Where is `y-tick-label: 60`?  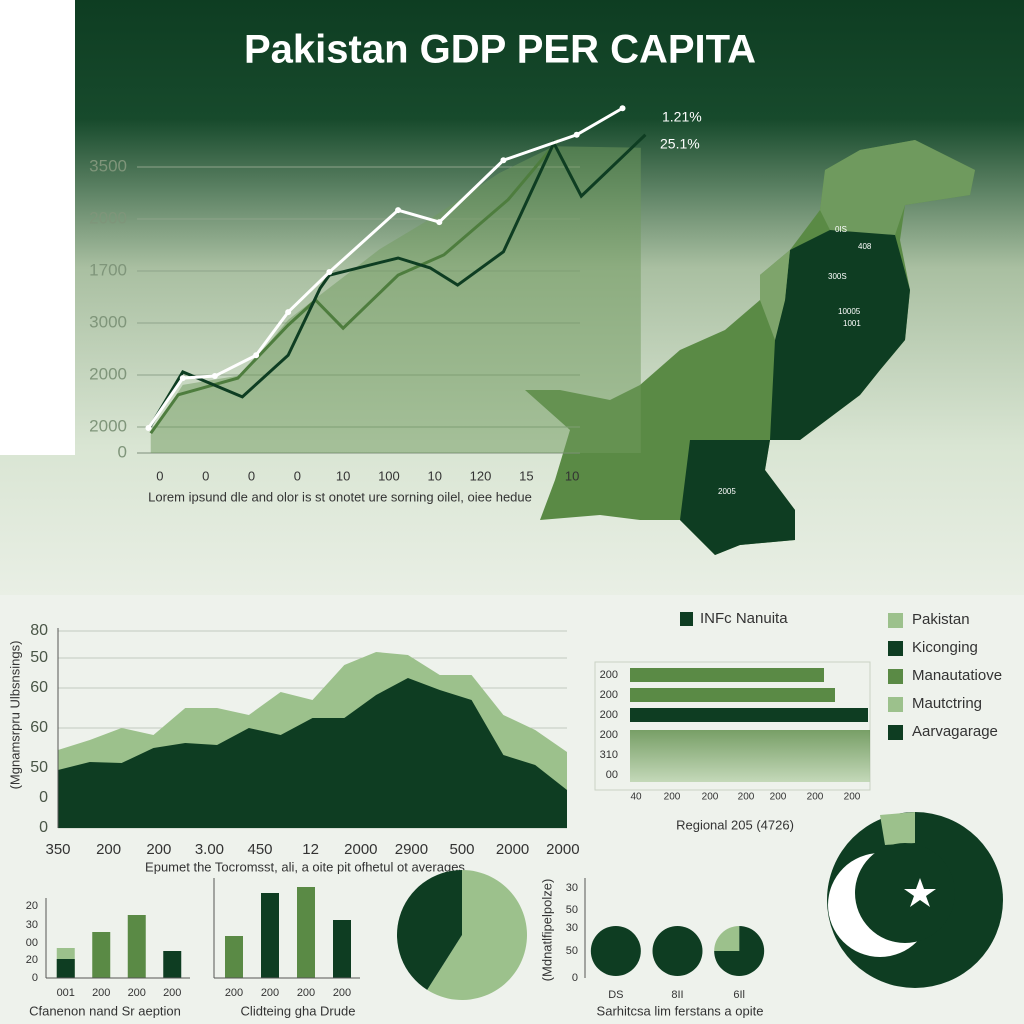
y-tick-label: 60 is located at coordinates (39, 687).